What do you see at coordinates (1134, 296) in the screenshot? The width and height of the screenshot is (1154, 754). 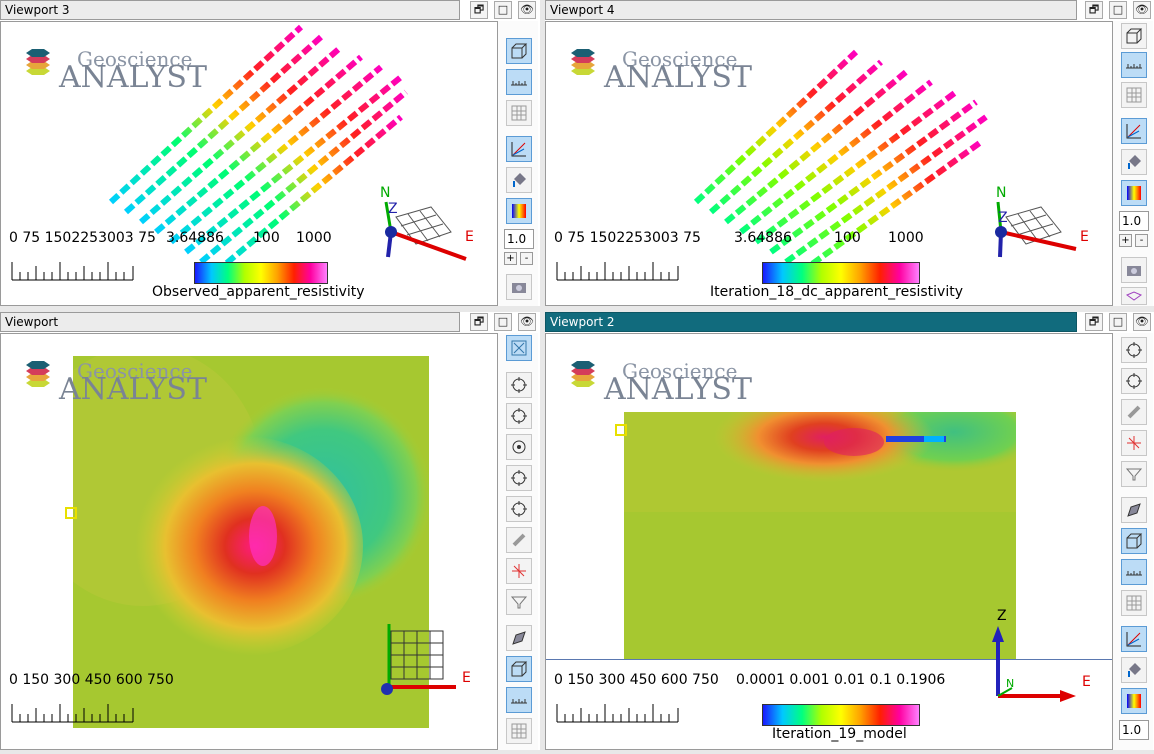 I see `clip-box-button` at bounding box center [1134, 296].